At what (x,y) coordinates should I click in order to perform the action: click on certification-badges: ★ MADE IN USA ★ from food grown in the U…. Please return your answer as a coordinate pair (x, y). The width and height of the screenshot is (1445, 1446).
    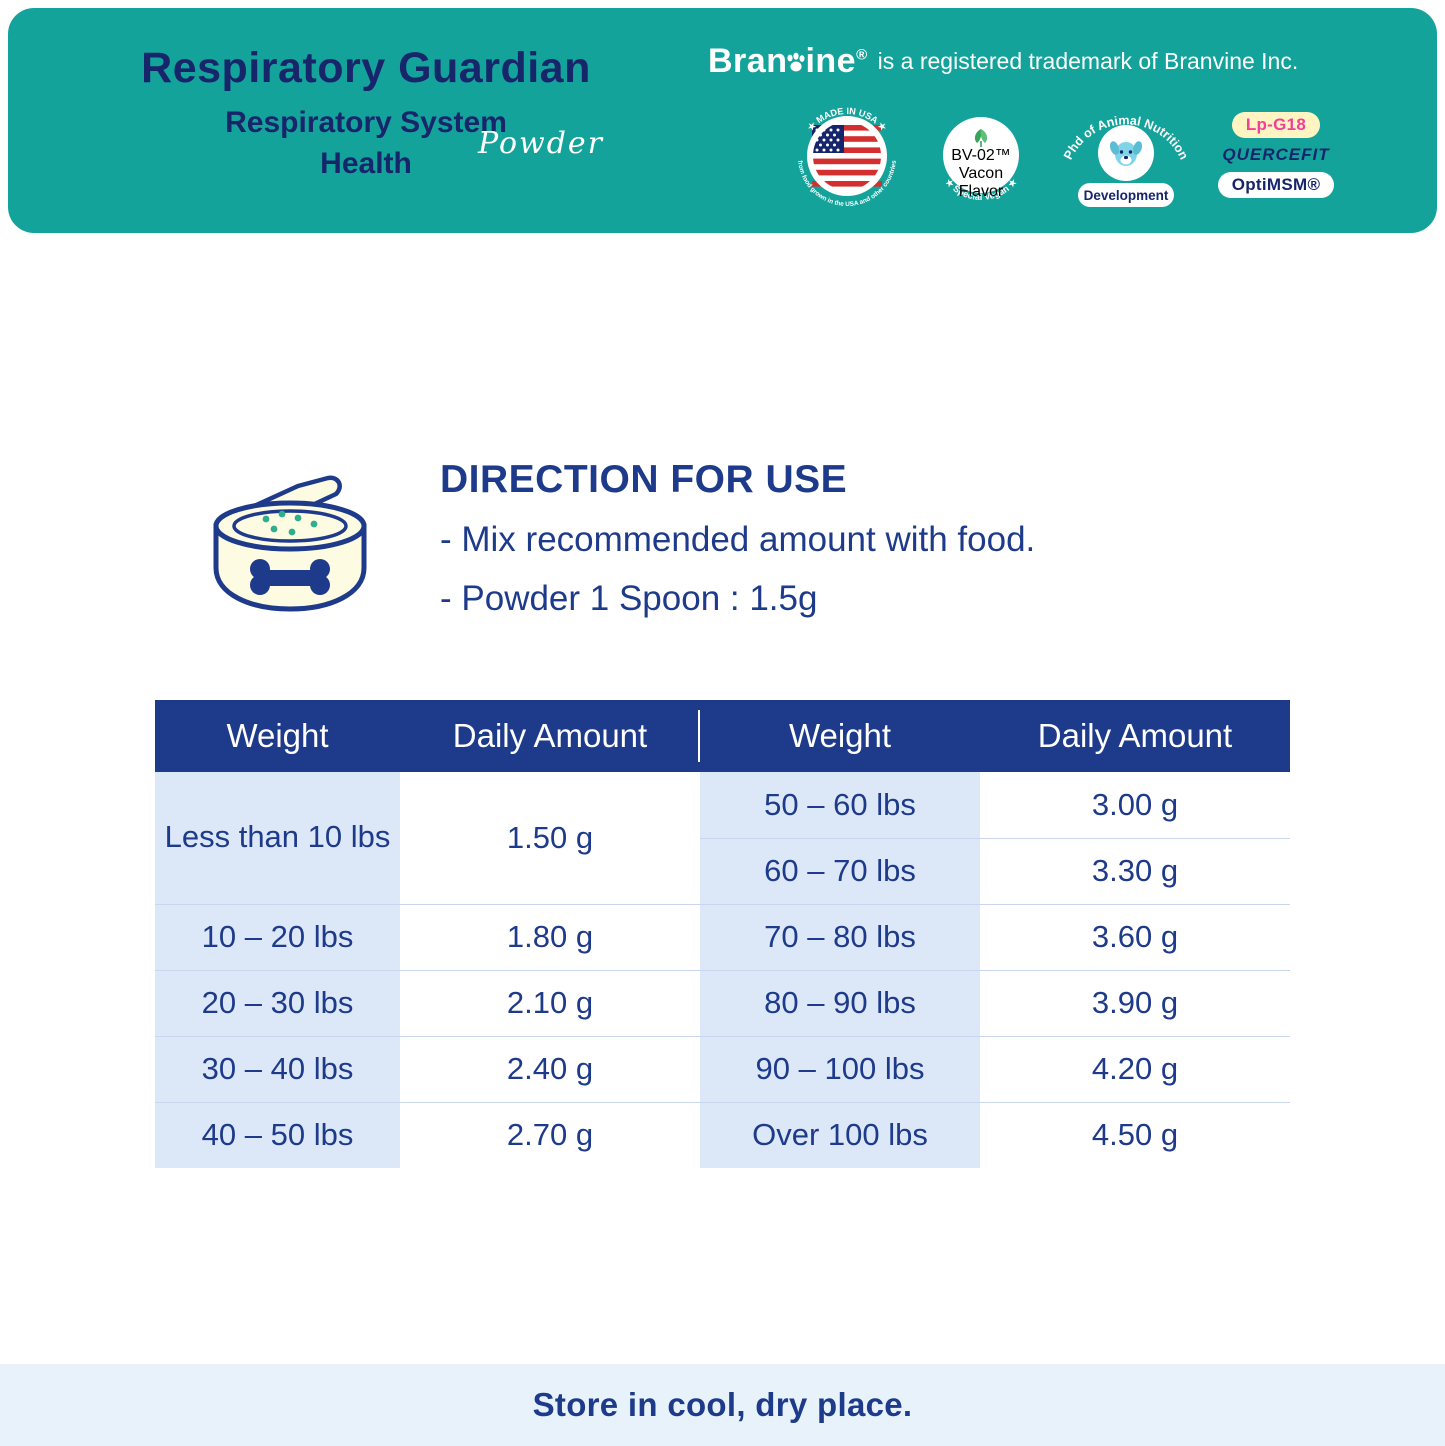
    Looking at the image, I should click on (1098, 155).